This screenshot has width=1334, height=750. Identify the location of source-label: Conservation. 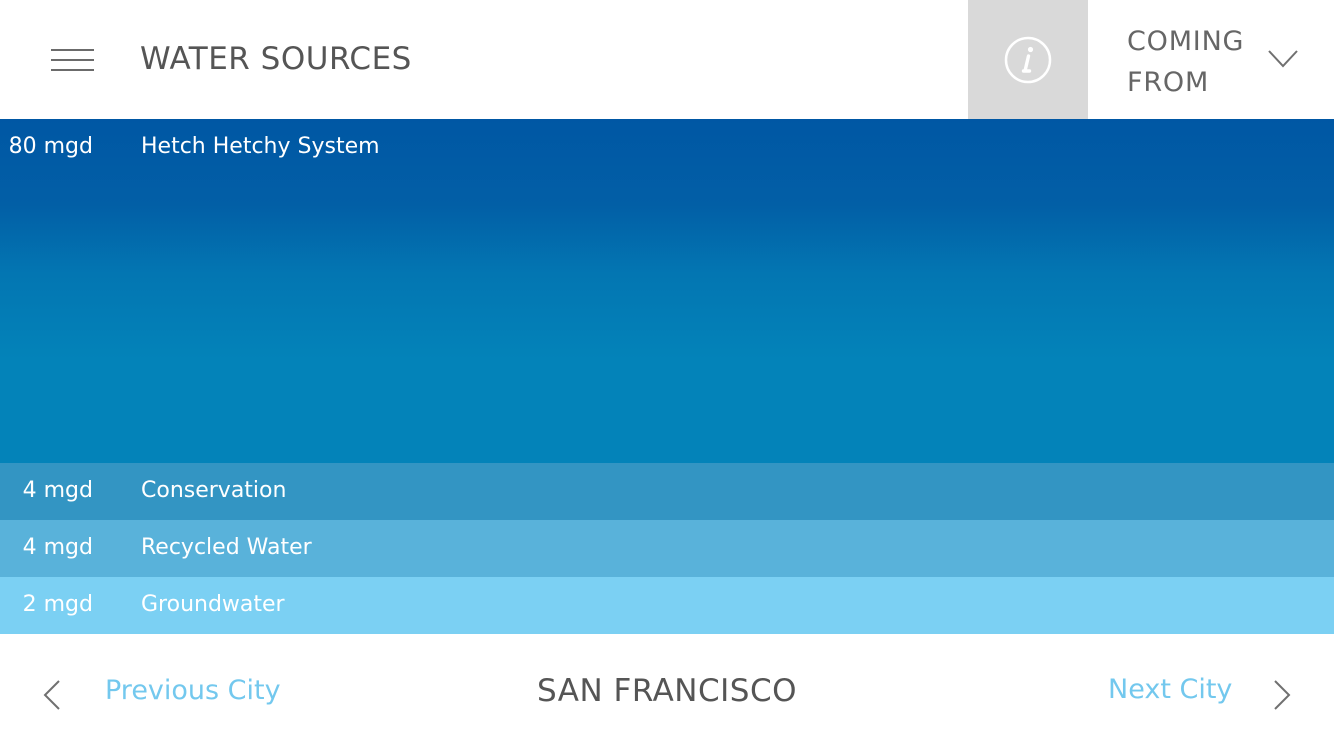
(214, 490).